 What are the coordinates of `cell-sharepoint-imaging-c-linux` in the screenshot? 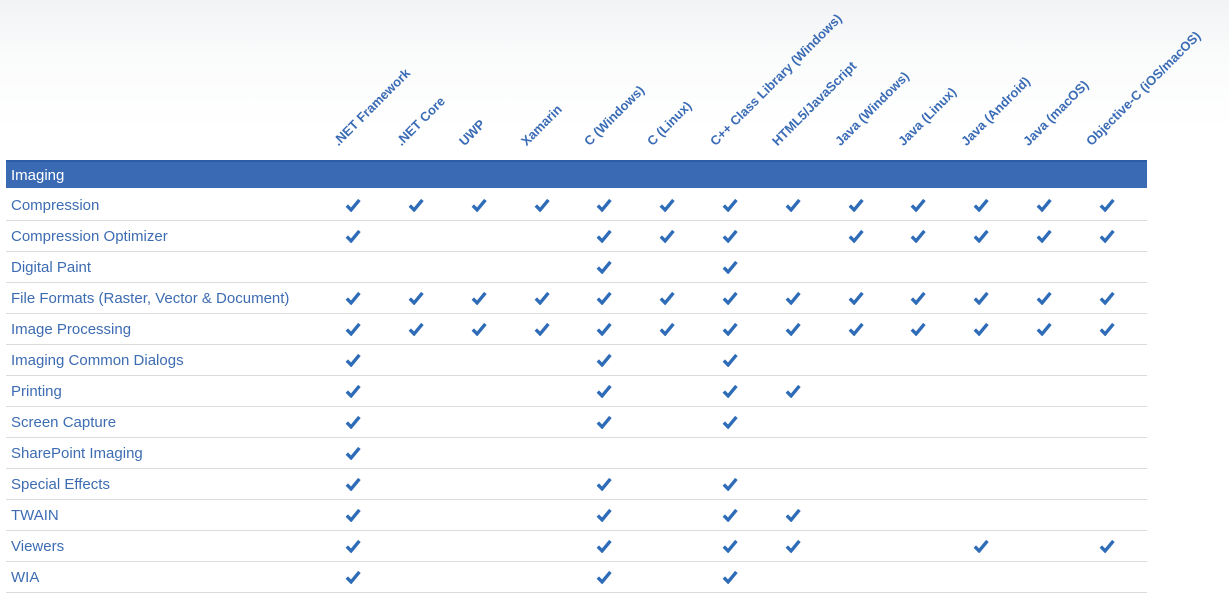 It's located at (667, 453).